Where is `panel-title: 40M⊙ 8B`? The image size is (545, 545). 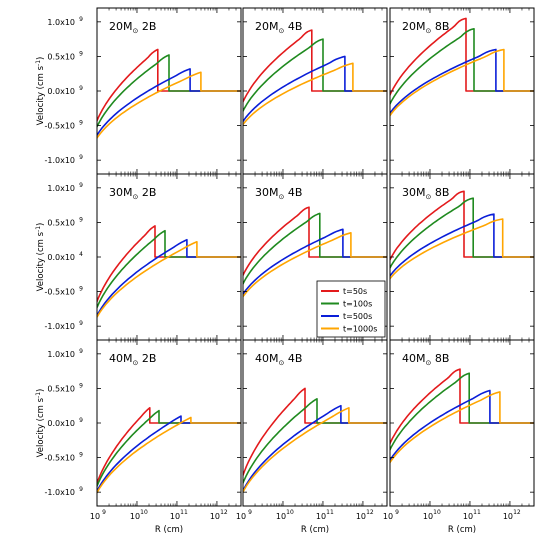 panel-title: 40M⊙ 8B is located at coordinates (425, 359).